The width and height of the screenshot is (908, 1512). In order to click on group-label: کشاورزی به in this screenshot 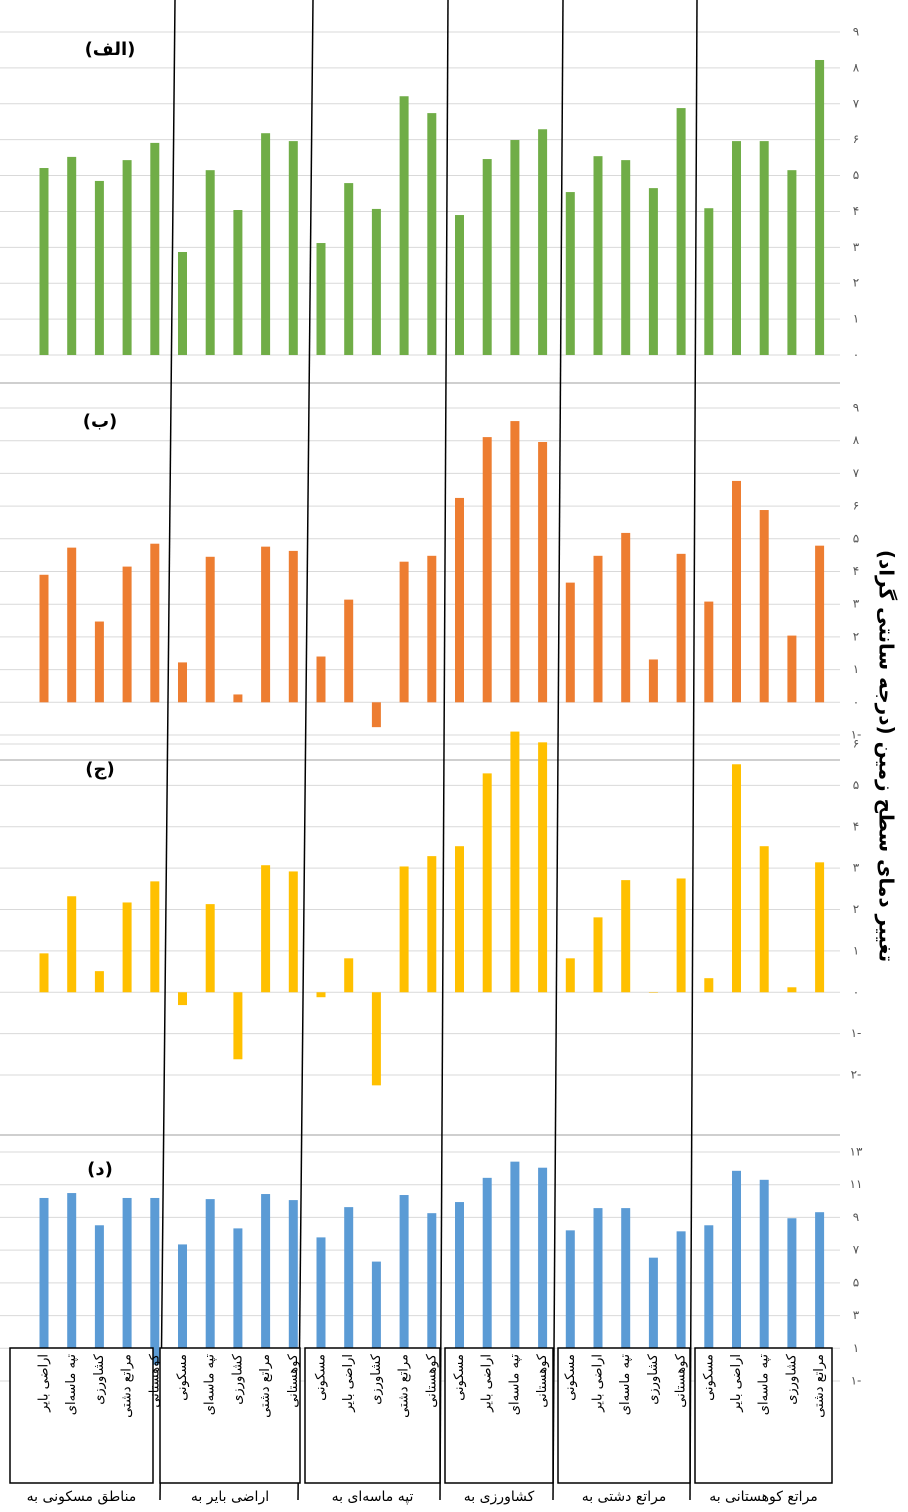, I will do `click(499, 1497)`.